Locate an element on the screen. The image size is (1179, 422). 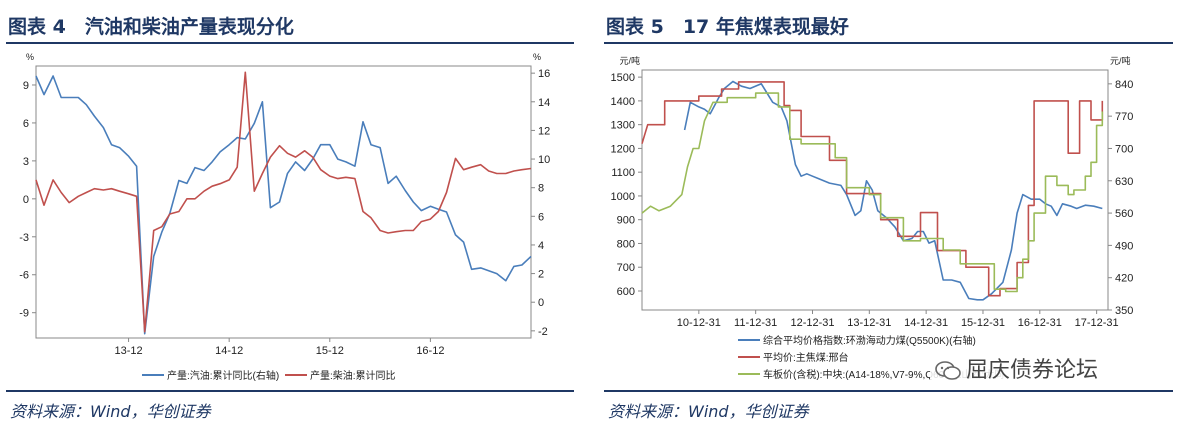
x-tick-label: 17-12-31 is located at coordinates (1097, 323).